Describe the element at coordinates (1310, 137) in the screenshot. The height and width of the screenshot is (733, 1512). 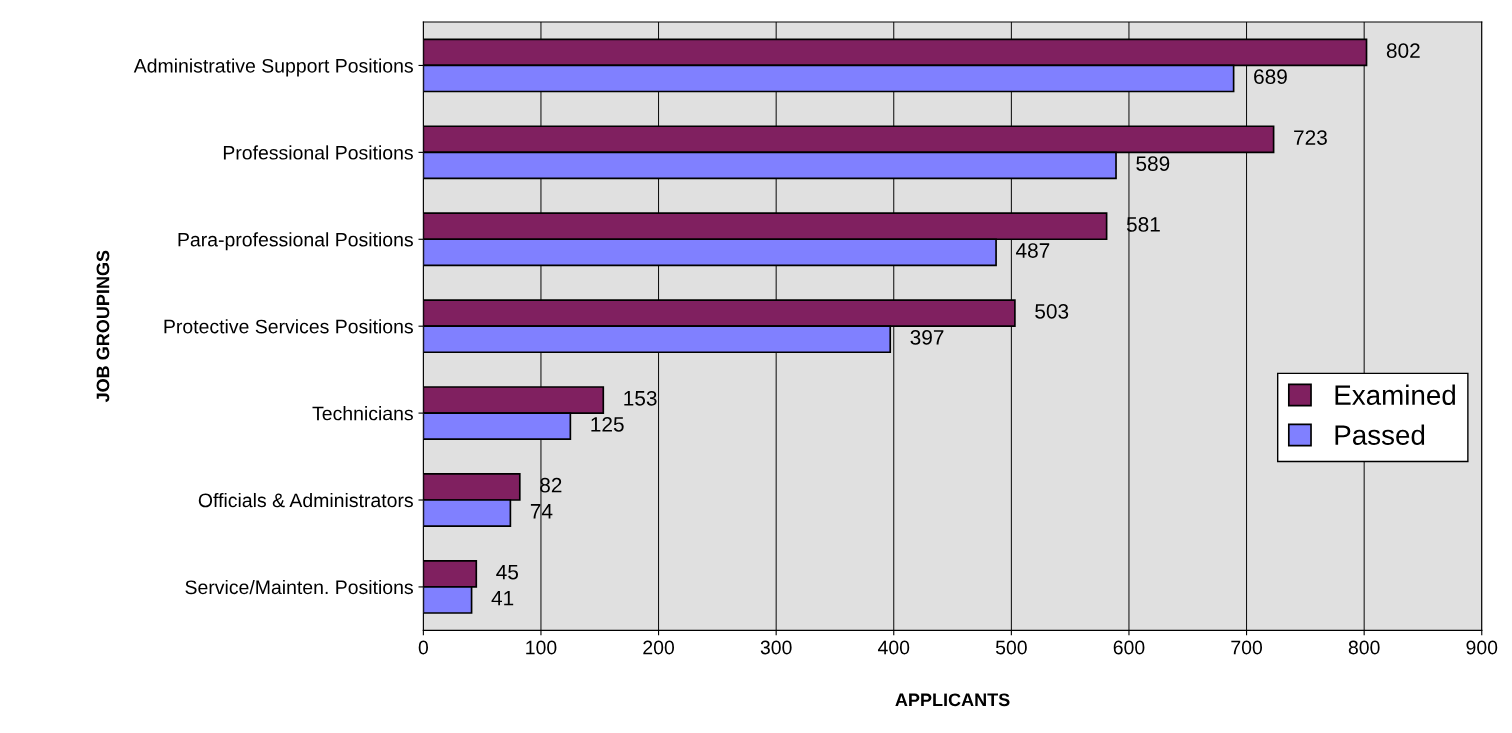
I see `data-label: 723` at that location.